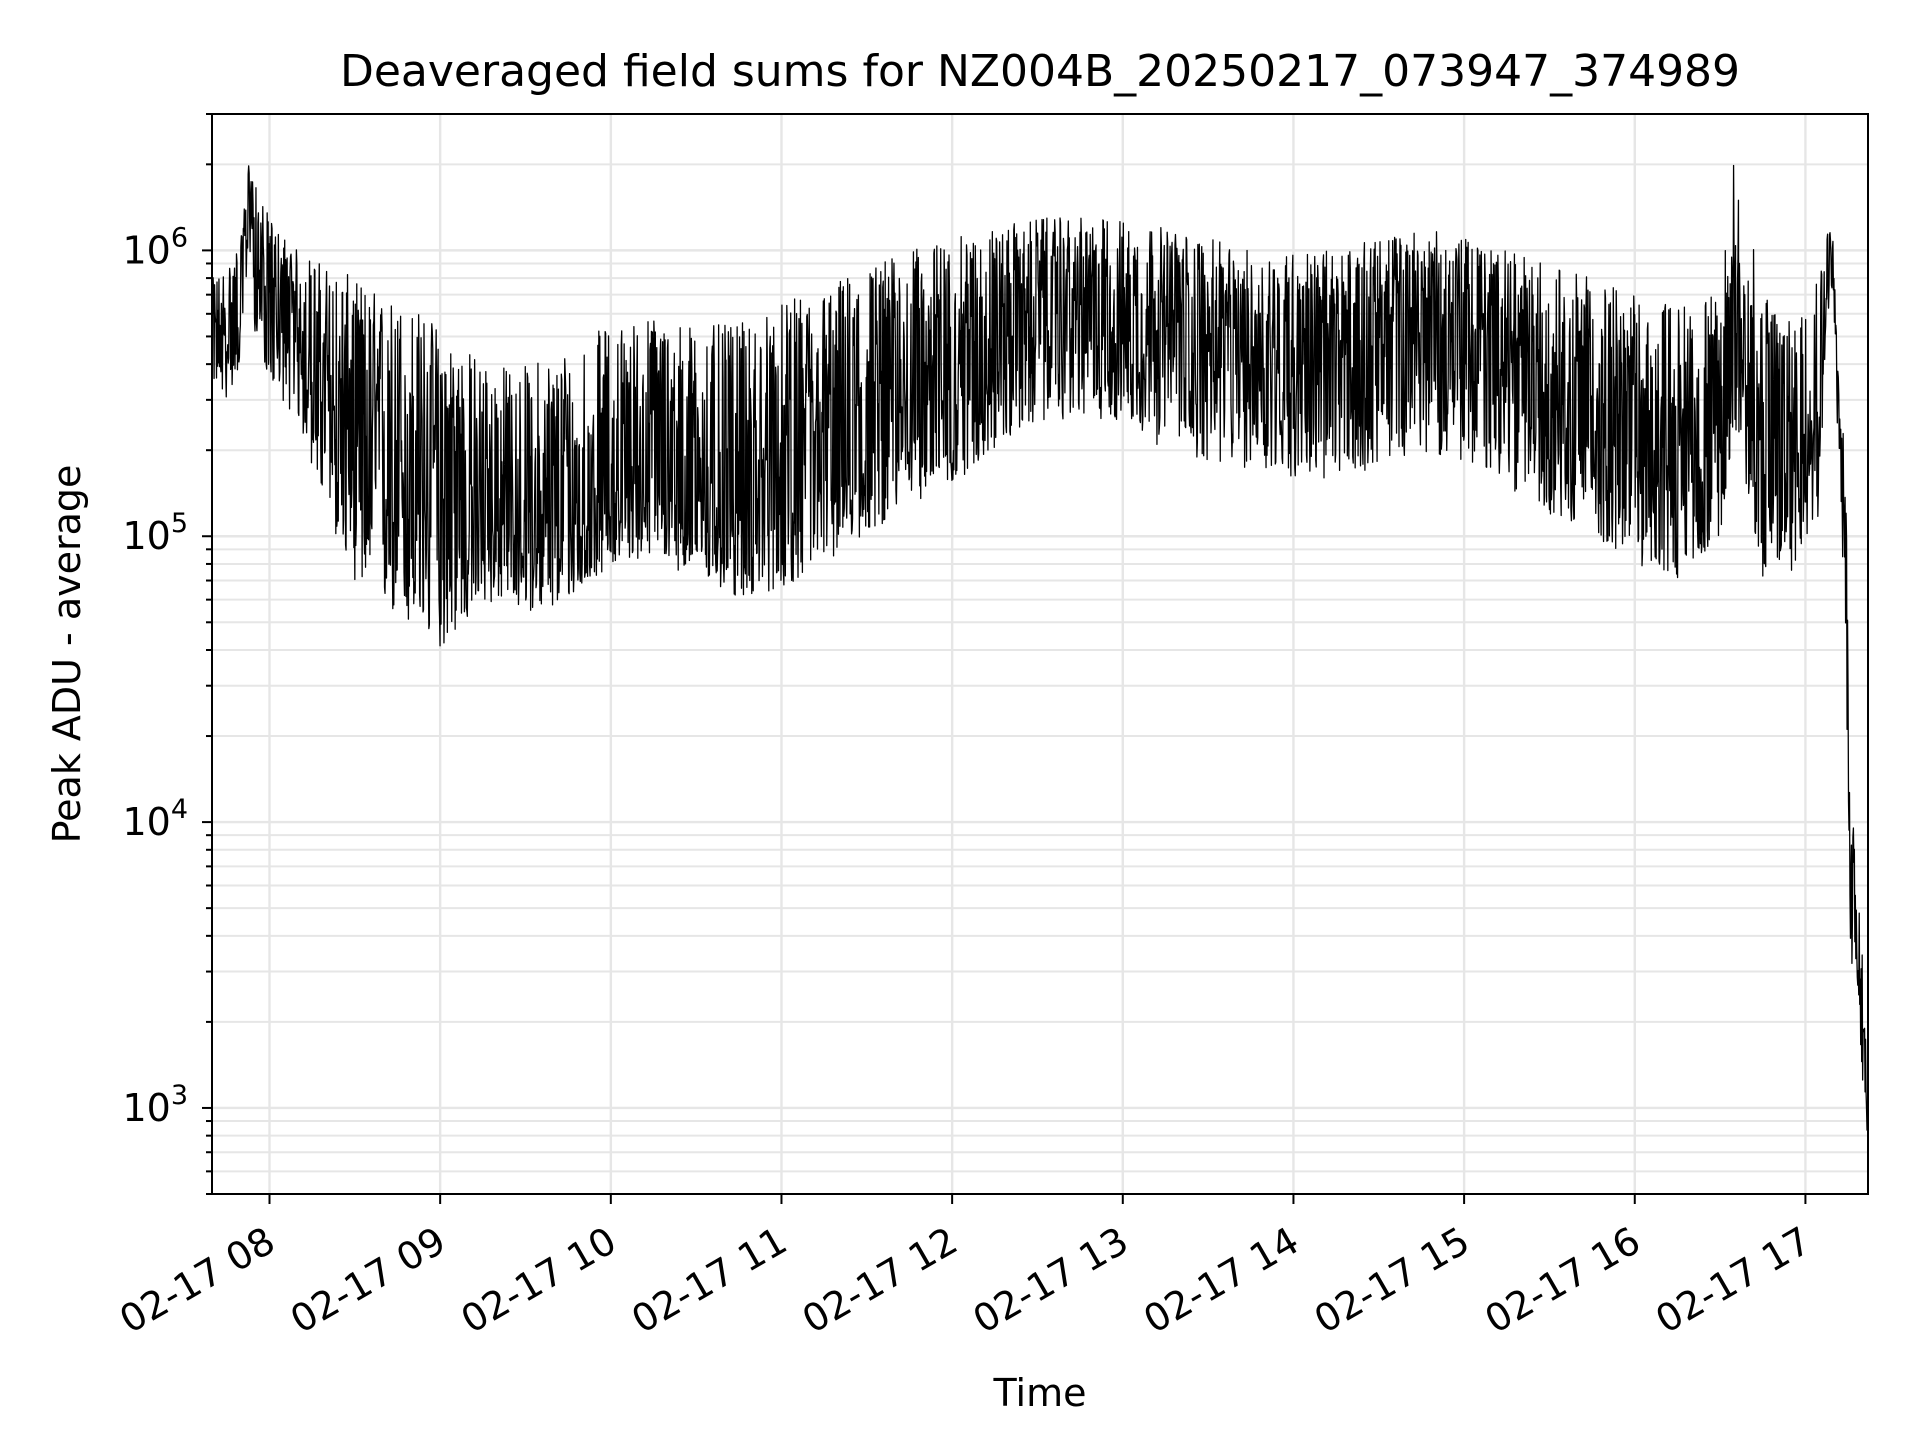  I want to click on x-tick-label: 02-17 16, so click(1563, 1280).